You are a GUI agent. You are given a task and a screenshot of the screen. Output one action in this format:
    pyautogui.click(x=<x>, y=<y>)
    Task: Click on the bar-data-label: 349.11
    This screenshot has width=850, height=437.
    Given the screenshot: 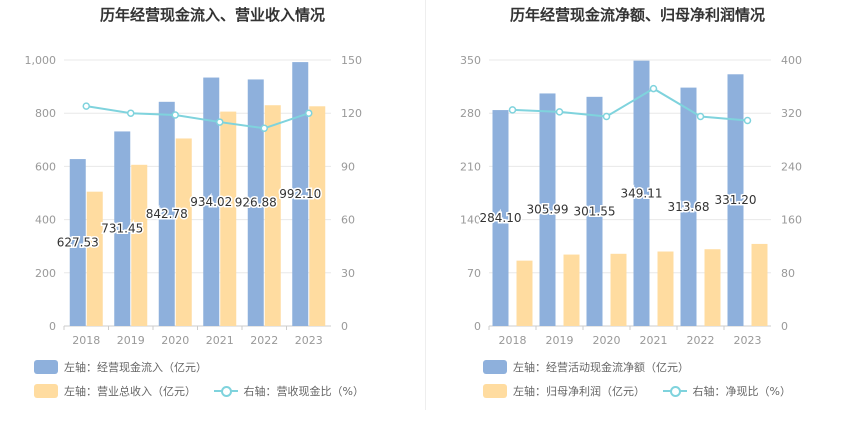 What is the action you would take?
    pyautogui.click(x=642, y=193)
    